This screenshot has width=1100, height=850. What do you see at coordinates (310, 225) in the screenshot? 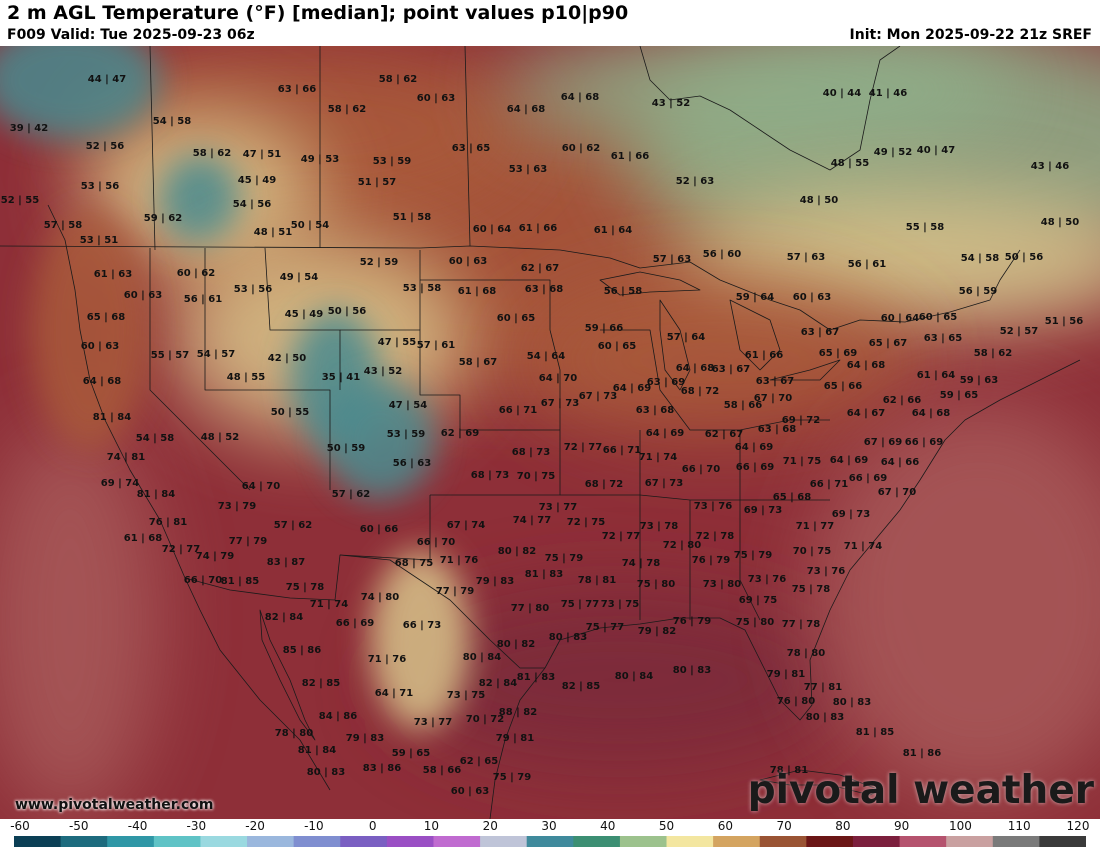
I see `point-value-label: 50 | 54` at bounding box center [310, 225].